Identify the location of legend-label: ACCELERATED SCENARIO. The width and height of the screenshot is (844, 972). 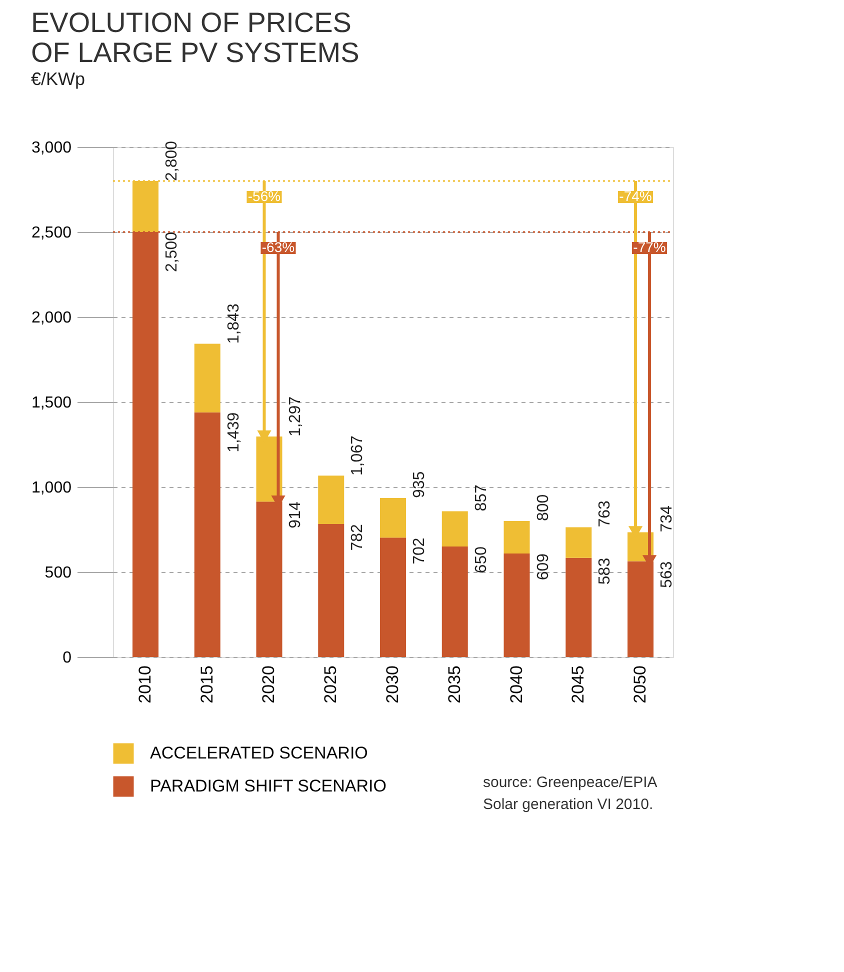
(259, 753).